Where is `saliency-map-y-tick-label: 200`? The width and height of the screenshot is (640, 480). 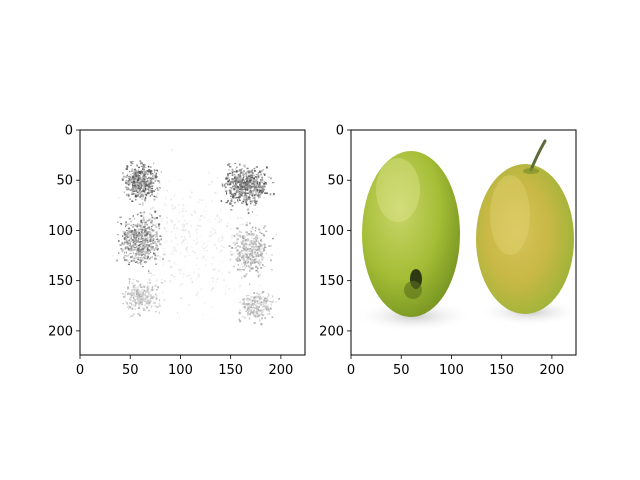
saliency-map-y-tick-label: 200 is located at coordinates (60, 331).